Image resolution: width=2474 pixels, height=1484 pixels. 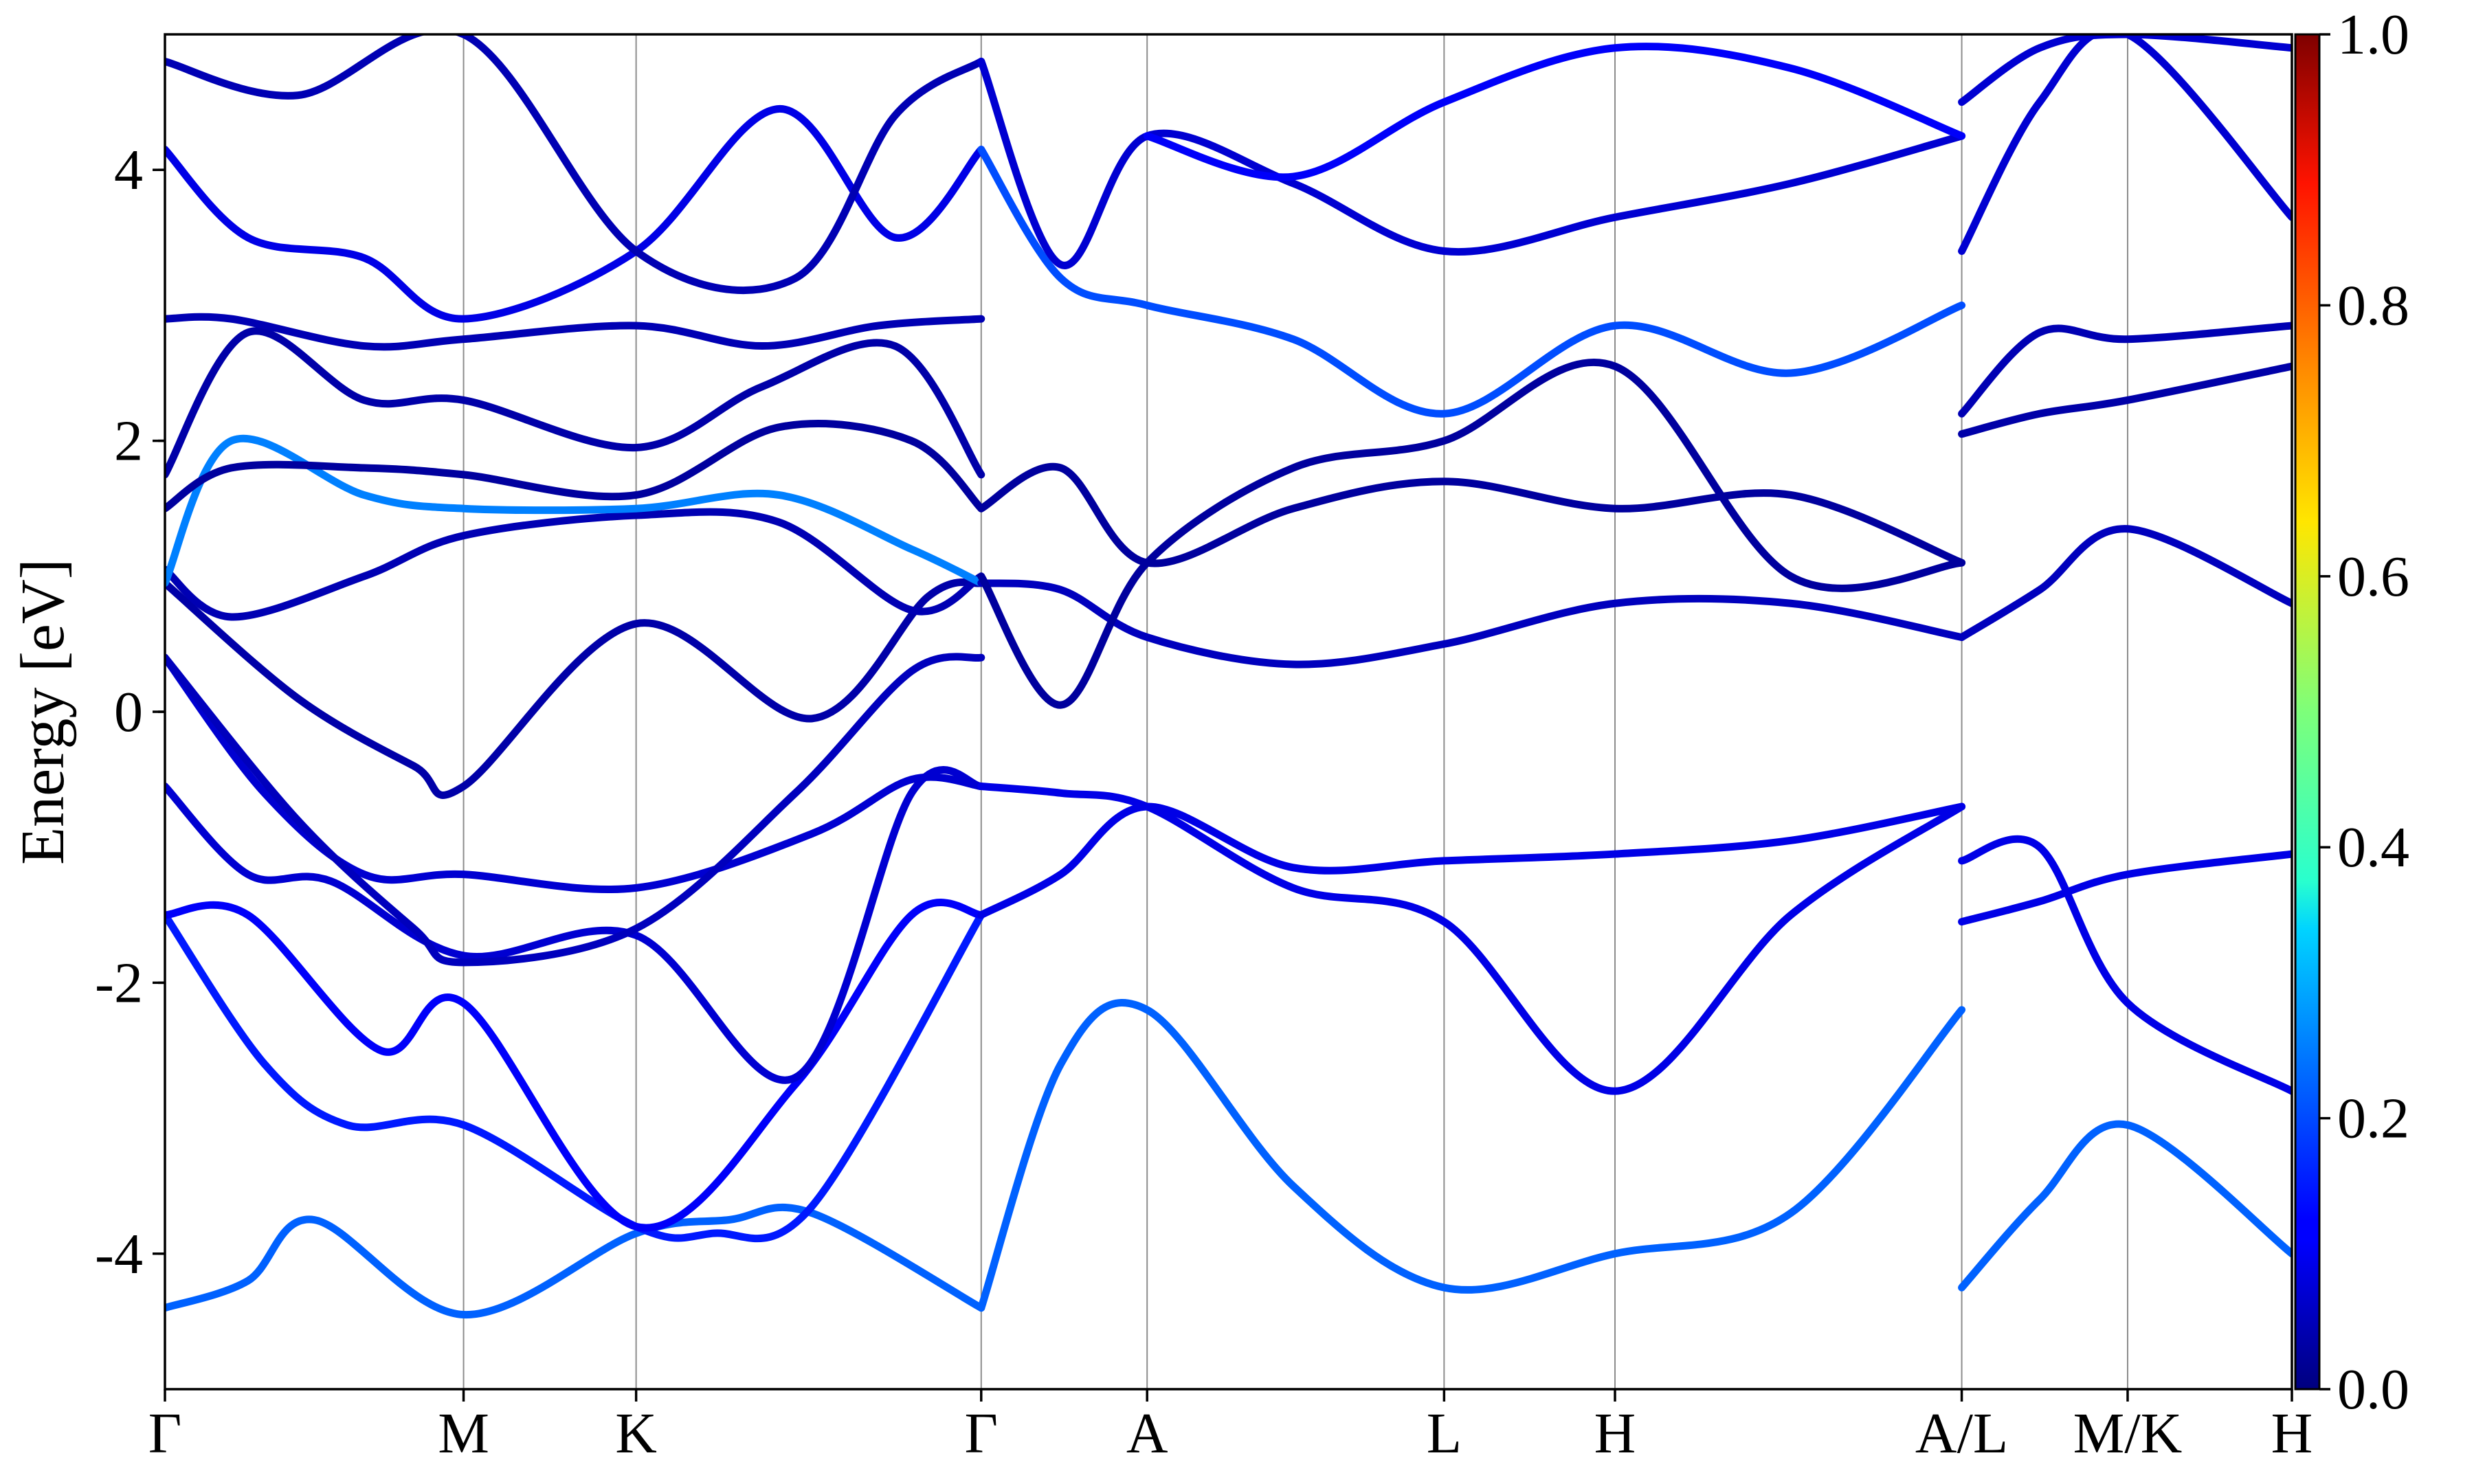 What do you see at coordinates (2373, 305) in the screenshot?
I see `colorbar-tick-label: 0.8` at bounding box center [2373, 305].